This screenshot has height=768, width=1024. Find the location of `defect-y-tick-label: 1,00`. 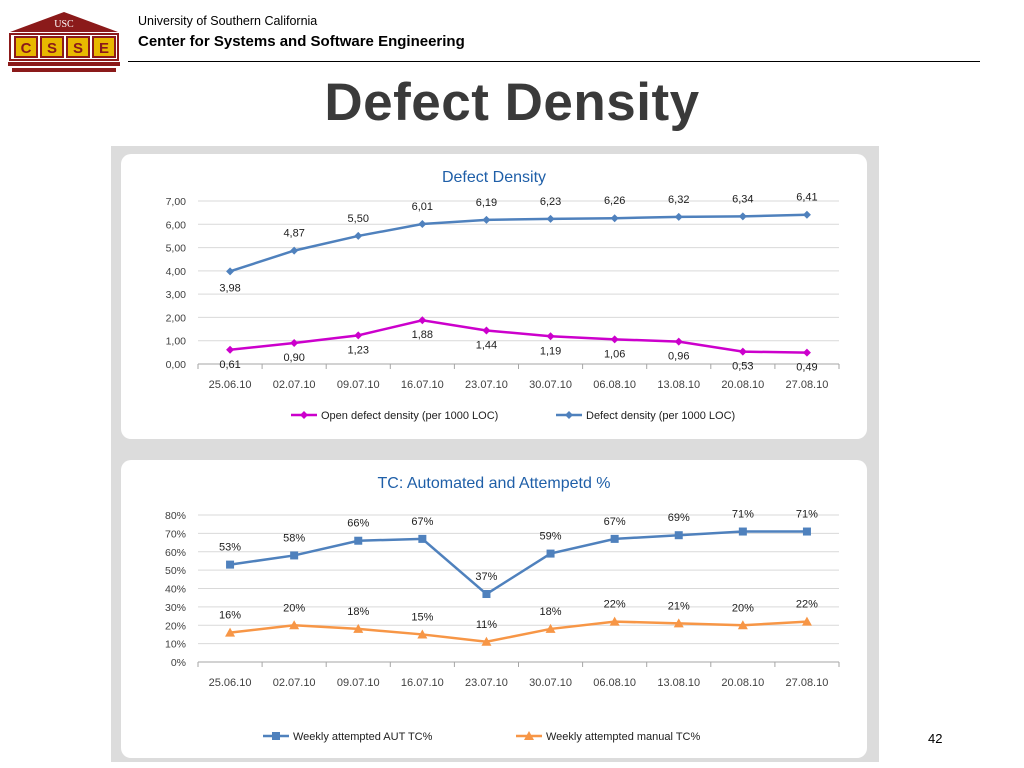

defect-y-tick-label: 1,00 is located at coordinates (176, 342).